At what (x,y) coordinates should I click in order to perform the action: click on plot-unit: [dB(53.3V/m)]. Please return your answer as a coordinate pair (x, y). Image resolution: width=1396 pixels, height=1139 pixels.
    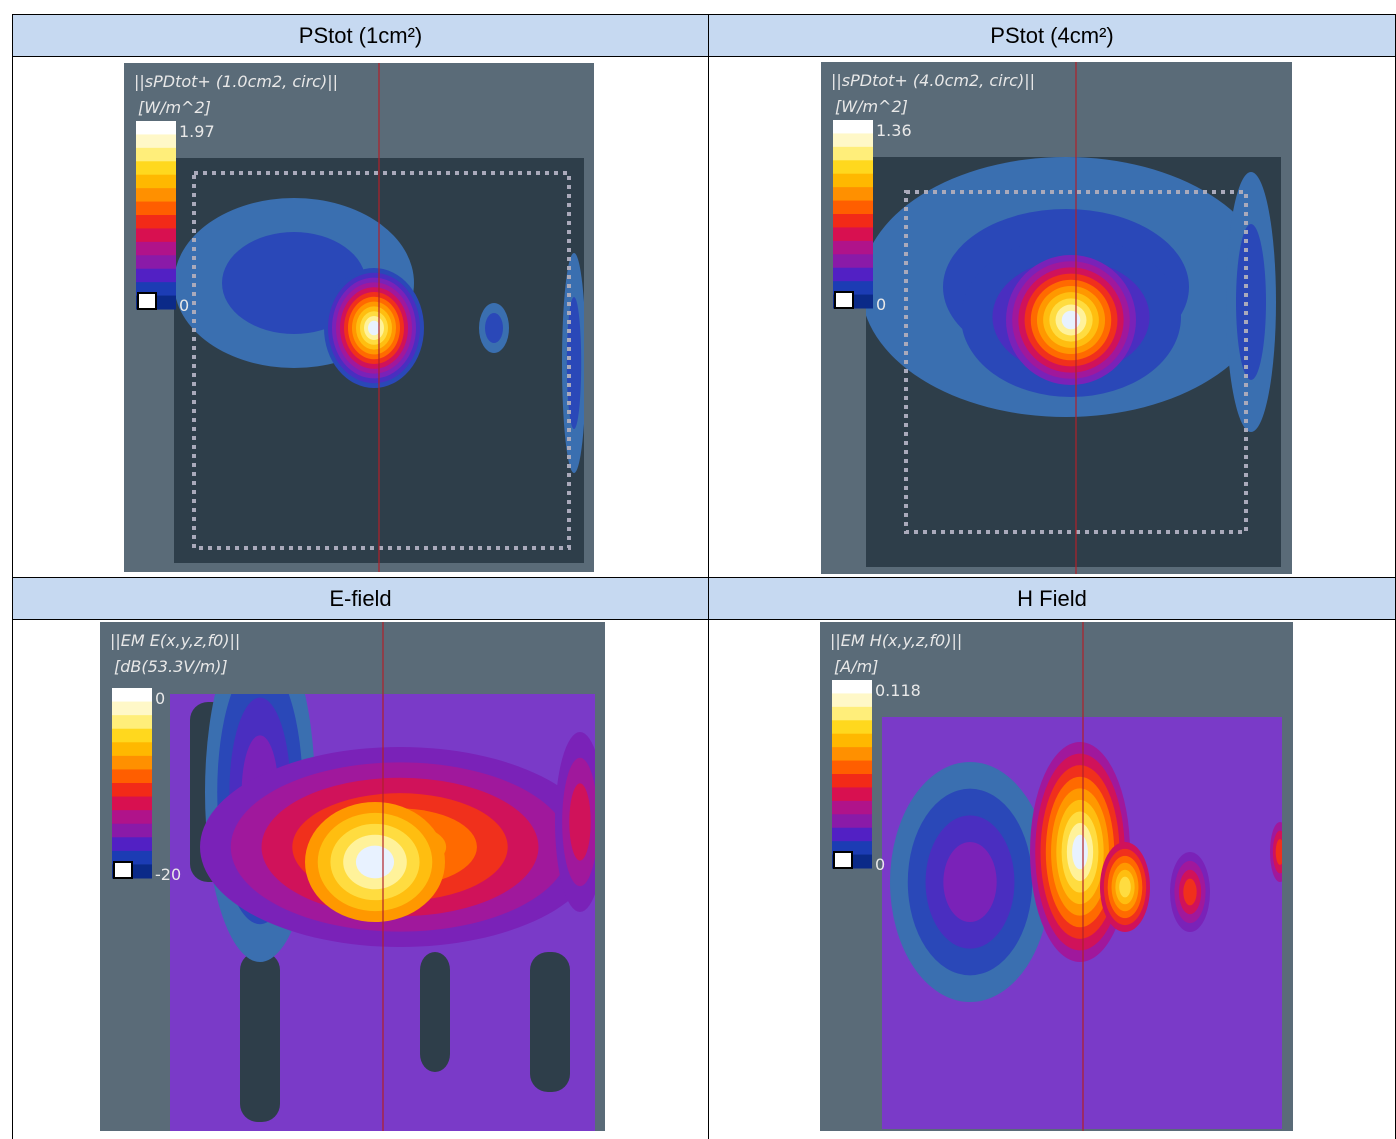
    Looking at the image, I should click on (171, 666).